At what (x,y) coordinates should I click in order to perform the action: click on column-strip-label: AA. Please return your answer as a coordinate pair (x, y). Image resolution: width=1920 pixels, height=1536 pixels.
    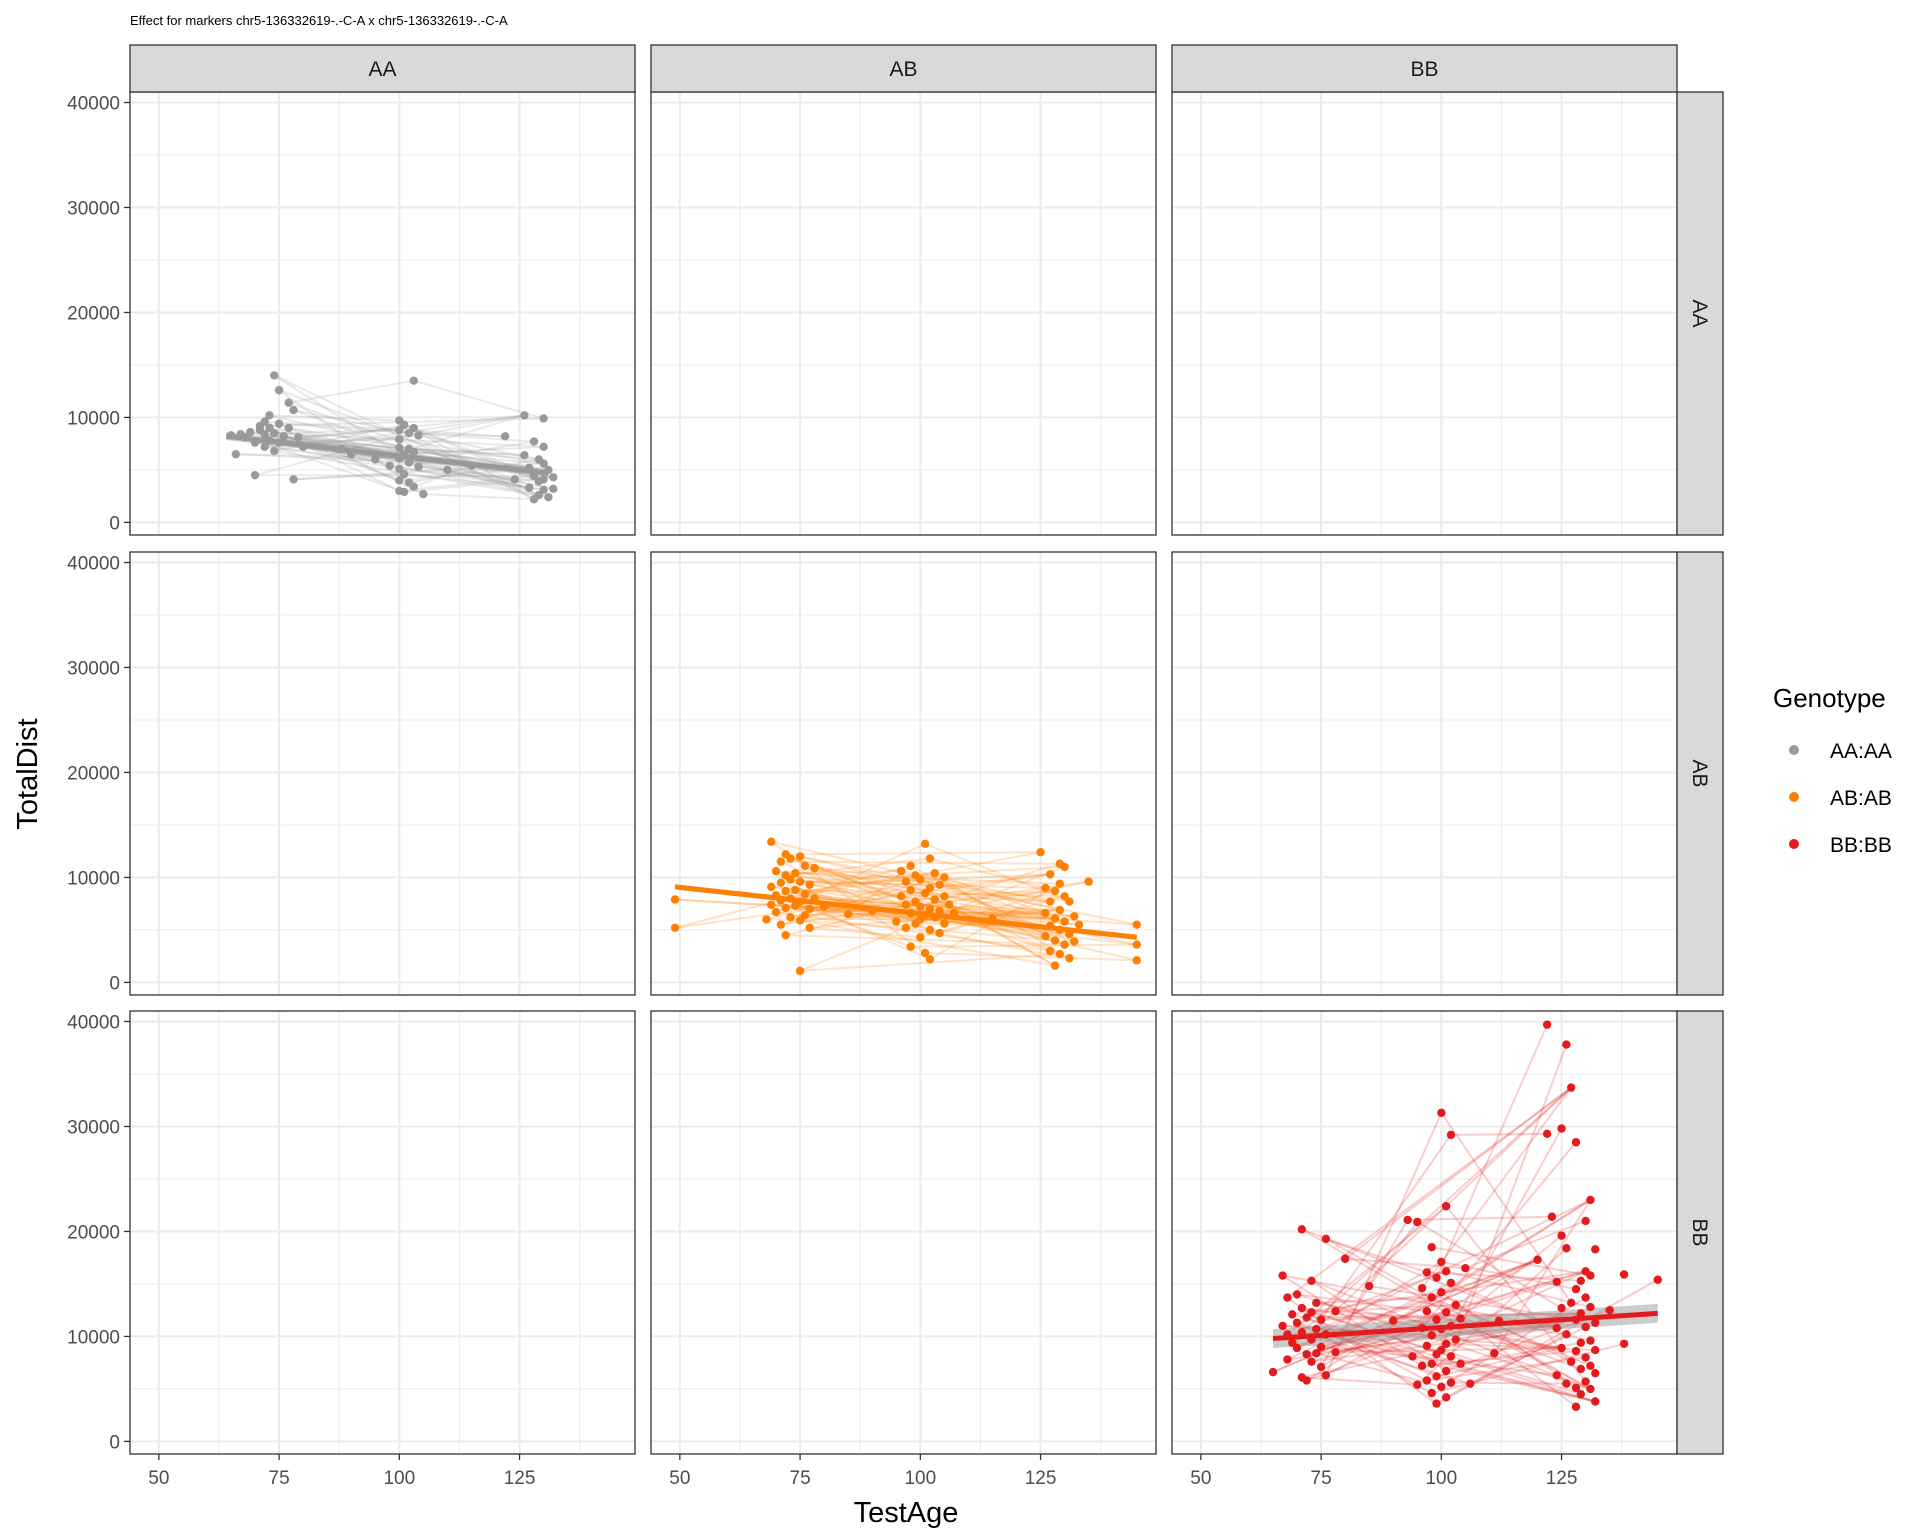
    Looking at the image, I should click on (382, 69).